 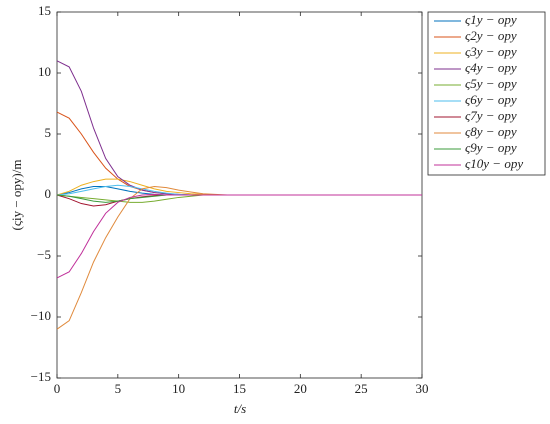 What do you see at coordinates (491, 99) in the screenshot?
I see `legend-label: ς6y − opy` at bounding box center [491, 99].